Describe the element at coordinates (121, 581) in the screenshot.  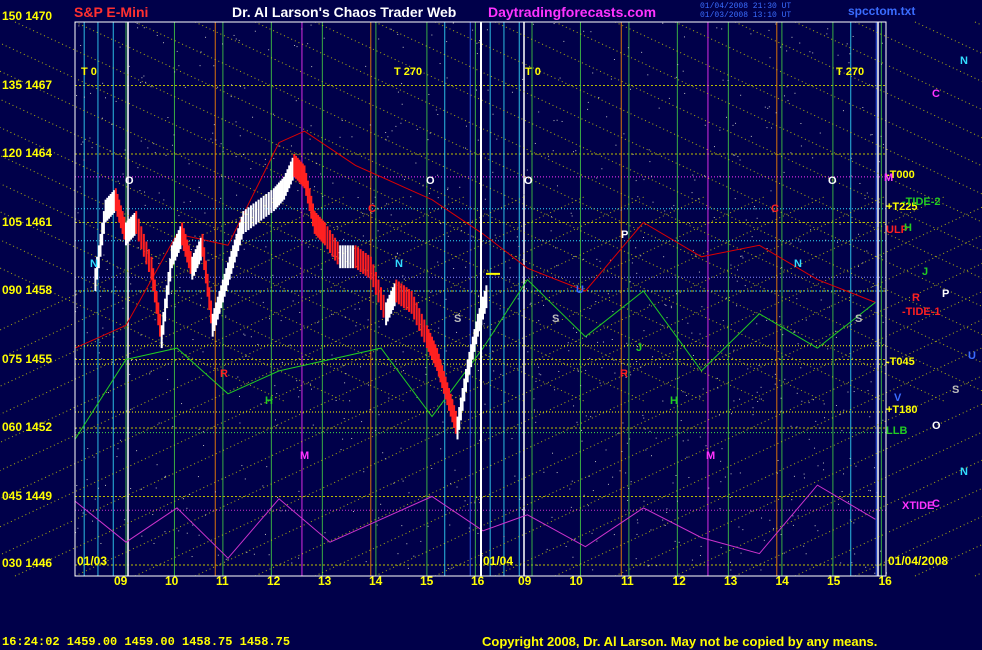
I see `x-tick-label-day1: 09` at that location.